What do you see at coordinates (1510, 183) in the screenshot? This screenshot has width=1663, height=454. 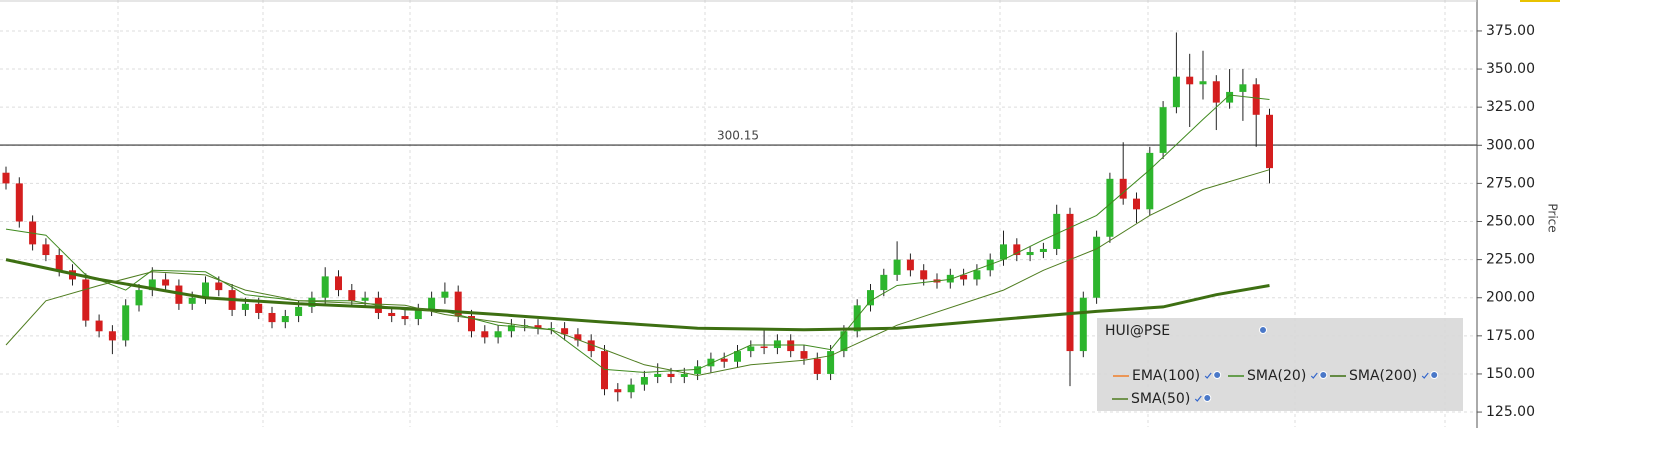 I see `y-tick-label: 275.00` at bounding box center [1510, 183].